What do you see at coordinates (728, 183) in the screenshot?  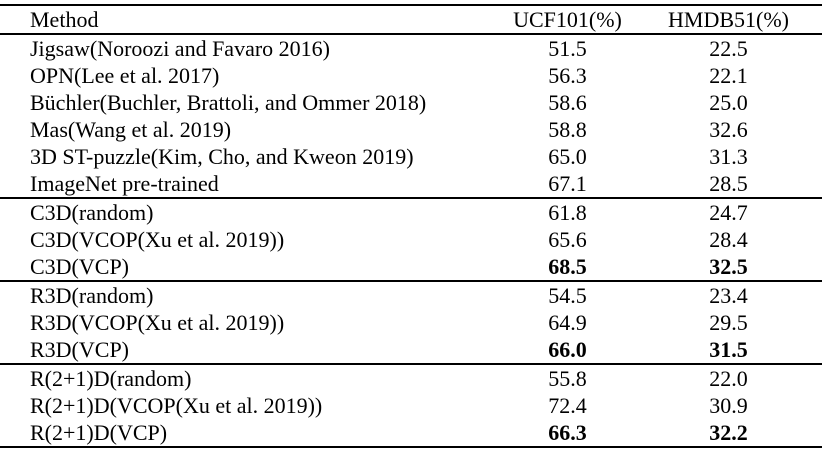 I see `hmdb51-cell: 28.5` at bounding box center [728, 183].